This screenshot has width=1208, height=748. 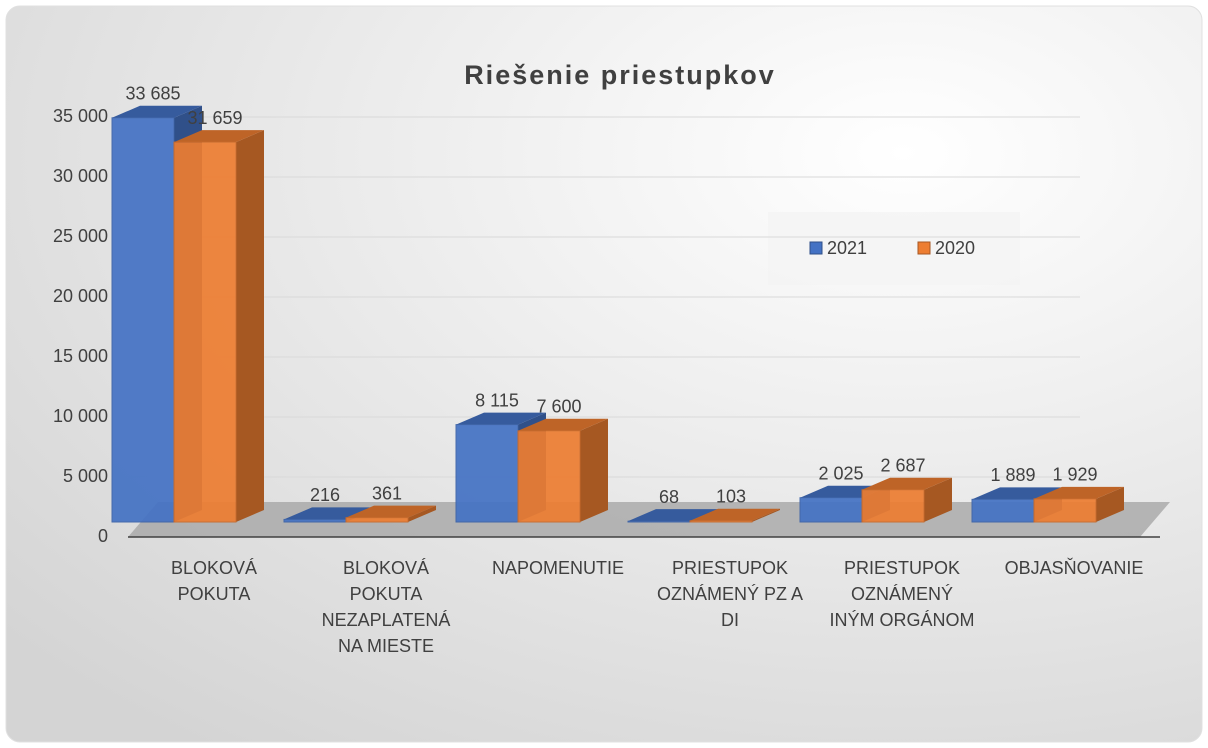 What do you see at coordinates (894, 248) in the screenshot?
I see `legend-box` at bounding box center [894, 248].